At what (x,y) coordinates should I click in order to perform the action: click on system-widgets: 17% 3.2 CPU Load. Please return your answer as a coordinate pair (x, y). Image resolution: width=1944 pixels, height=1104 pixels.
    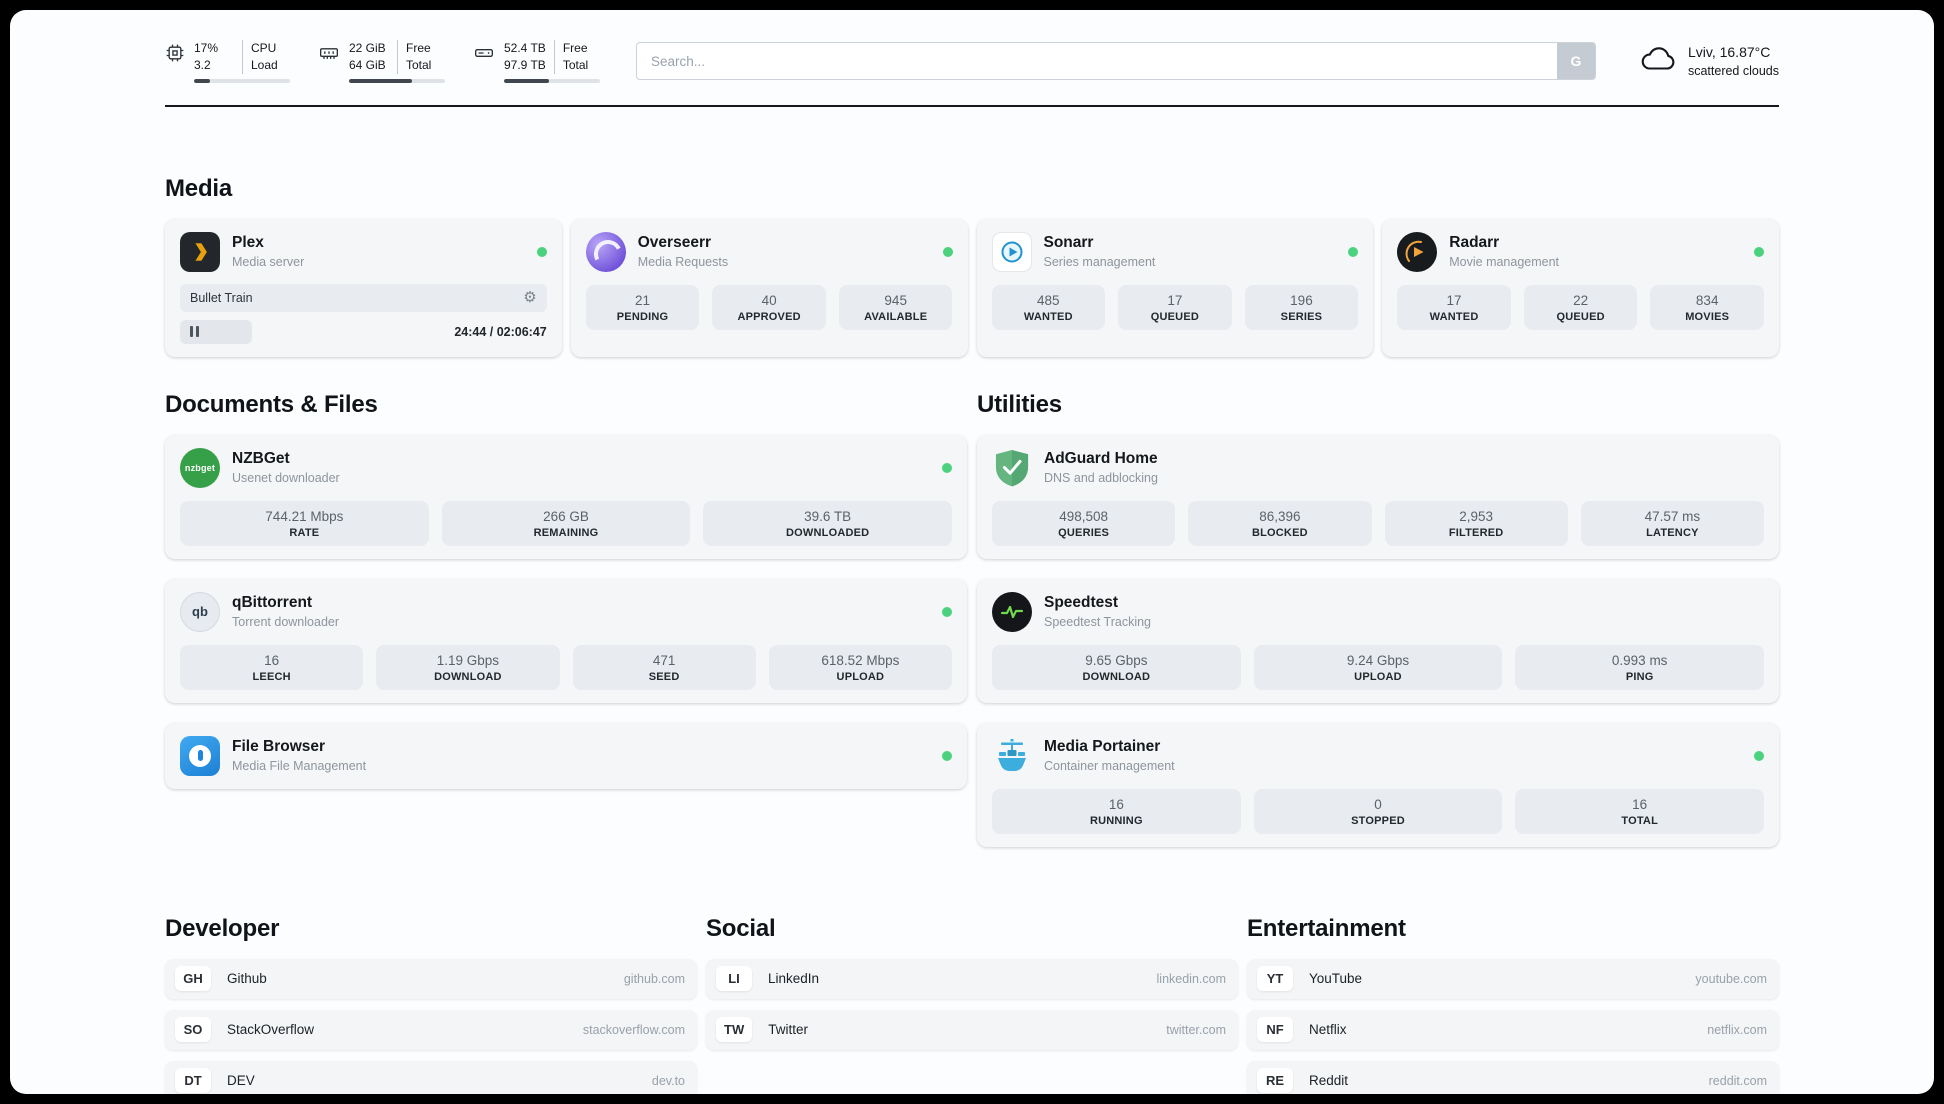
    Looking at the image, I should click on (382, 61).